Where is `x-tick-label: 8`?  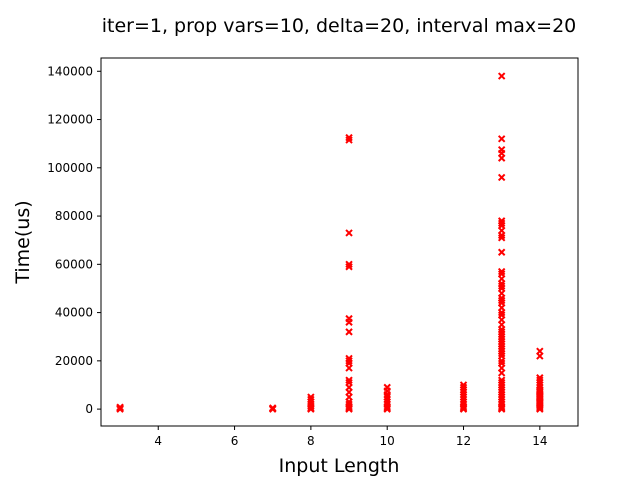
x-tick-label: 8 is located at coordinates (311, 441).